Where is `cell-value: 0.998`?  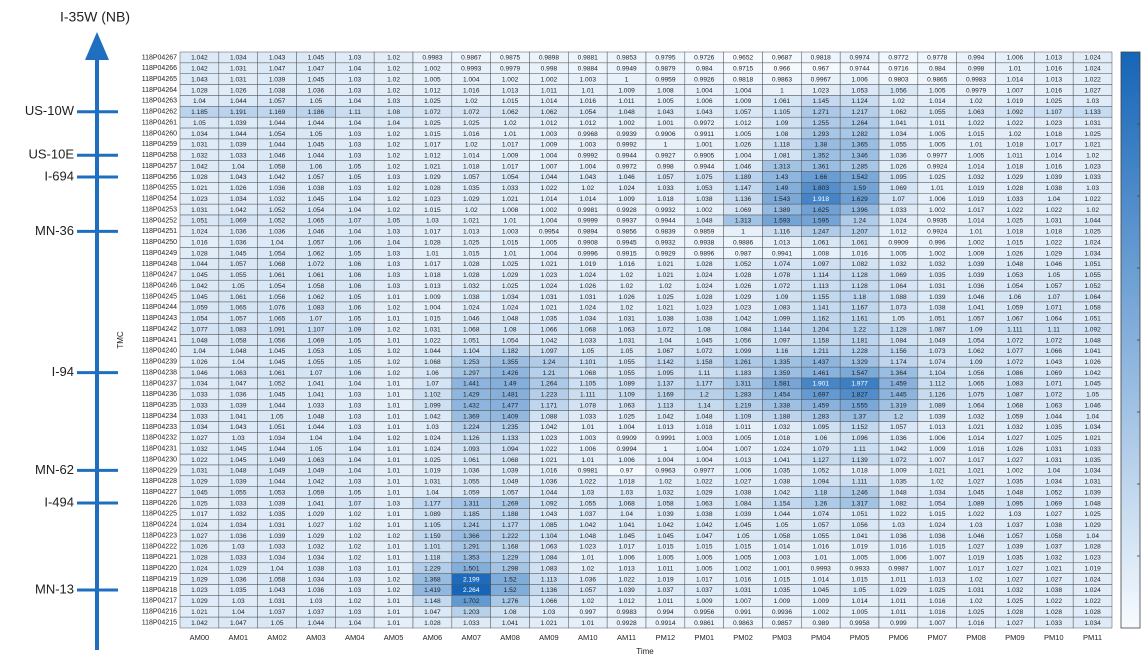
cell-value: 0.998 is located at coordinates (665, 166).